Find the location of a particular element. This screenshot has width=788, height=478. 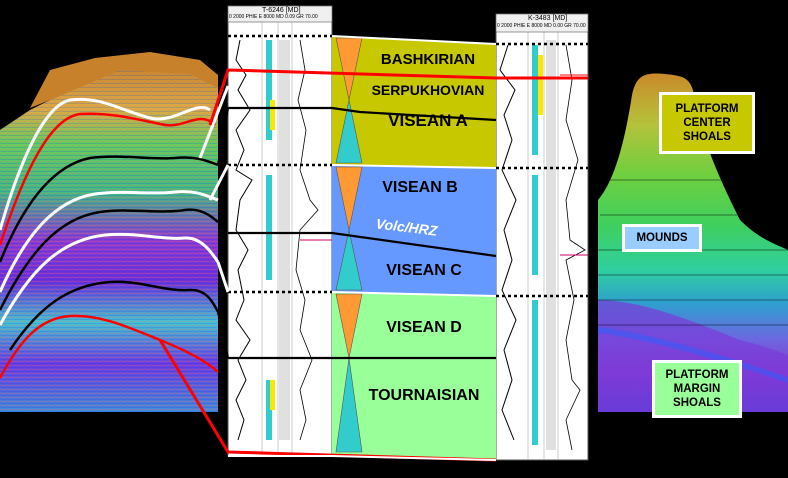

left-well-track-labels: 0 2000 PHIE E 8000 MD 0.09 GR 70.00 is located at coordinates (273, 17).